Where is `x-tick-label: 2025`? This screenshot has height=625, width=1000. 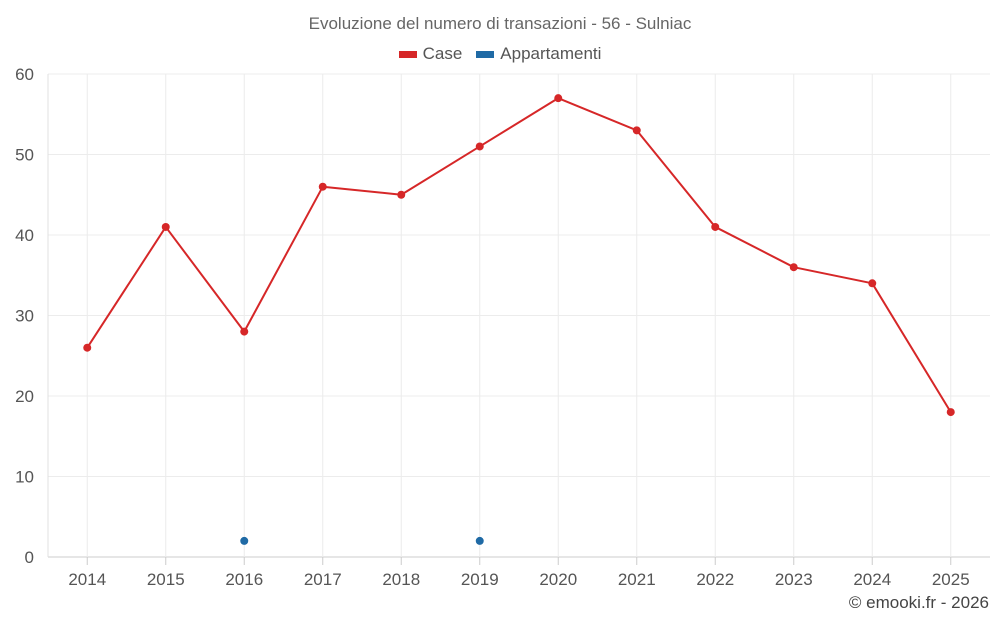
x-tick-label: 2025 is located at coordinates (951, 579).